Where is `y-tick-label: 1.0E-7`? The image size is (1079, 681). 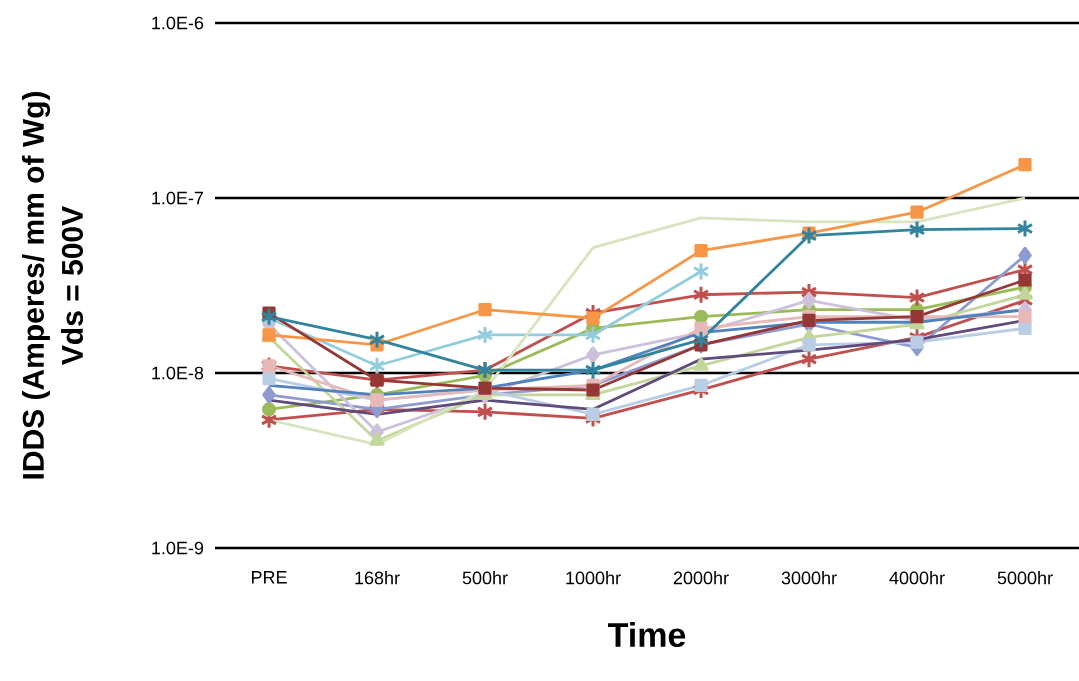
y-tick-label: 1.0E-7 is located at coordinates (178, 198).